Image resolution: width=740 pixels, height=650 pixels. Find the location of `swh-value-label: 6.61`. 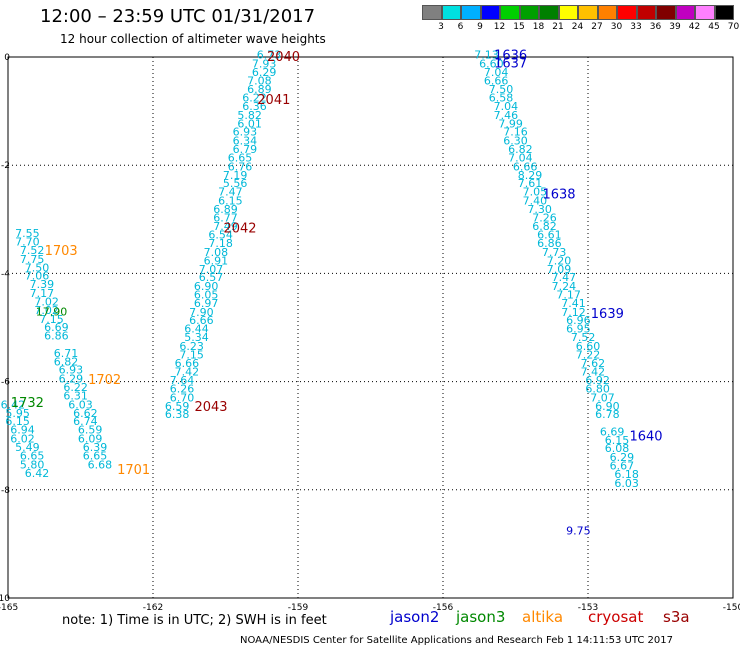

swh-value-label: 6.61 is located at coordinates (549, 234).